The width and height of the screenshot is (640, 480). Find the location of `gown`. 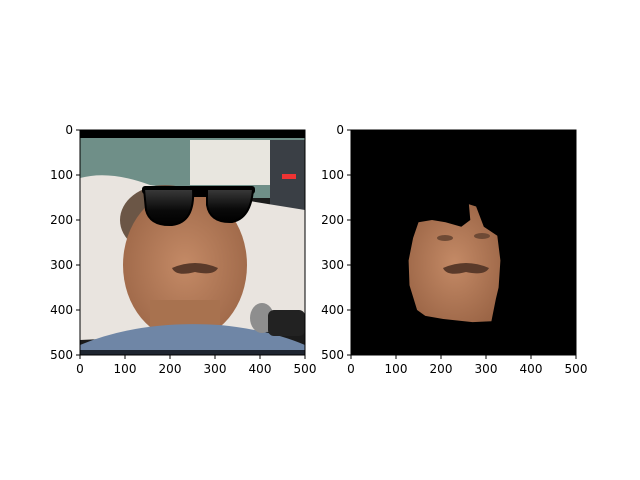

gown is located at coordinates (192, 339).